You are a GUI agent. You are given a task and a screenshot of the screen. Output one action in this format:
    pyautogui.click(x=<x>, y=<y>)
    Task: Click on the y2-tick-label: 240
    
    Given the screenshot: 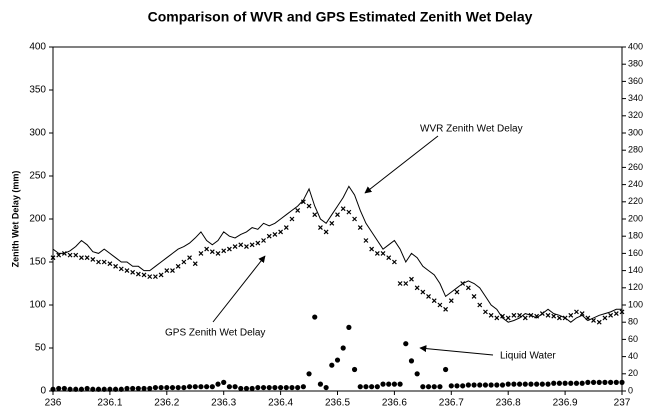 What is the action you would take?
    pyautogui.click(x=635, y=184)
    